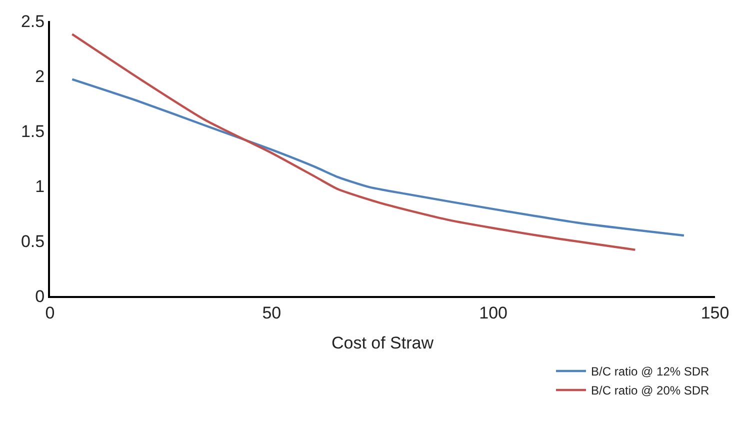  What do you see at coordinates (32, 241) in the screenshot?
I see `y-tick-label: 0.5` at bounding box center [32, 241].